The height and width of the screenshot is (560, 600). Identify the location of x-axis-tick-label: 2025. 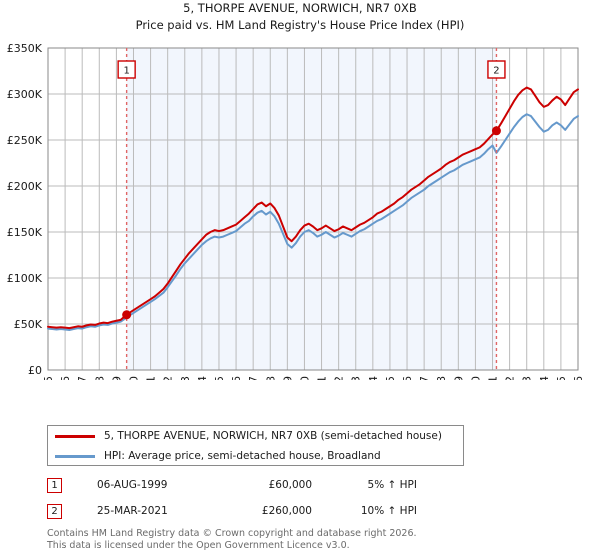
(561, 378).